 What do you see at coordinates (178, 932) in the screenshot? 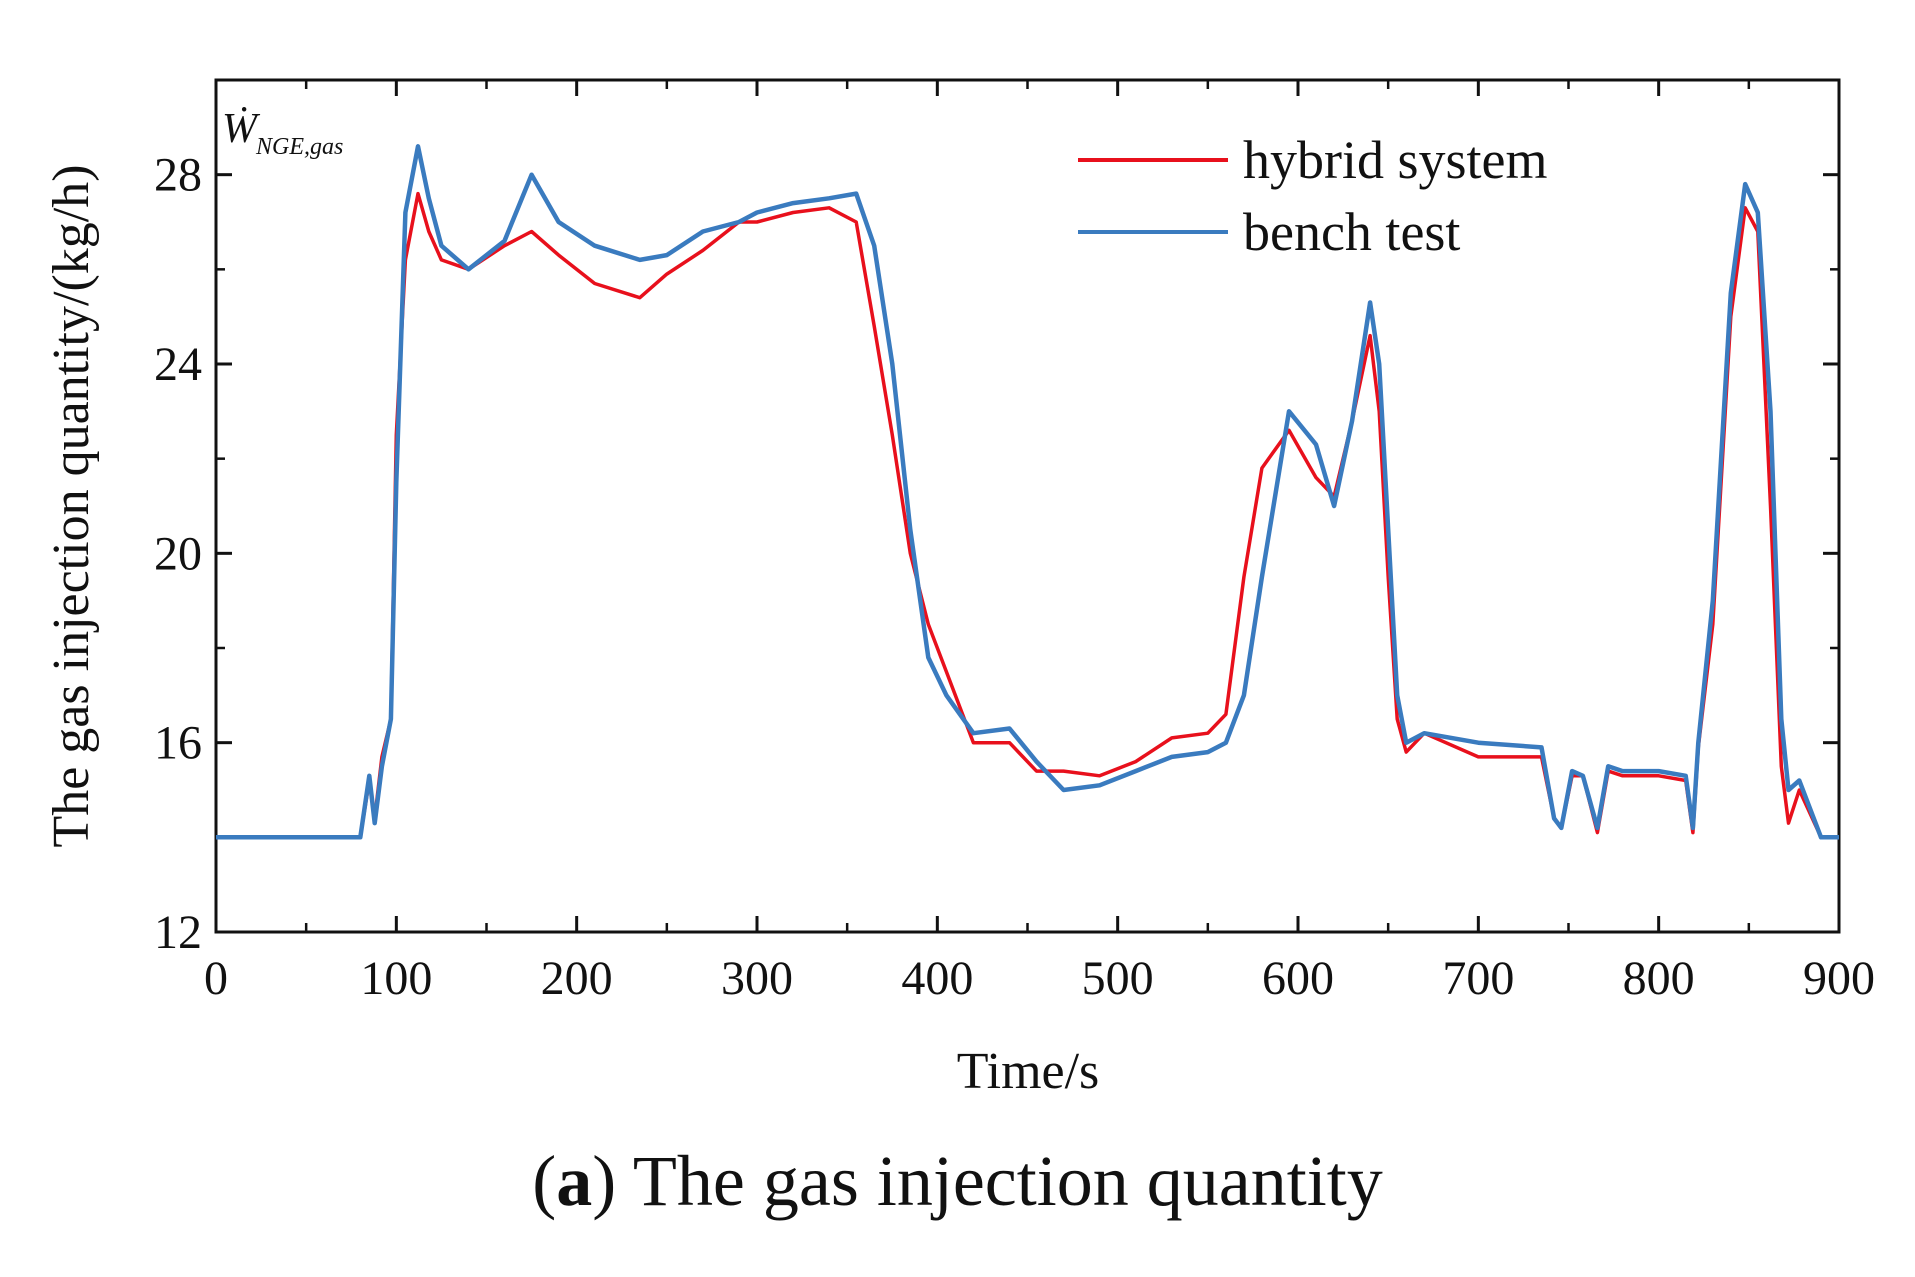
I see `y-tick-label: 12` at bounding box center [178, 932].